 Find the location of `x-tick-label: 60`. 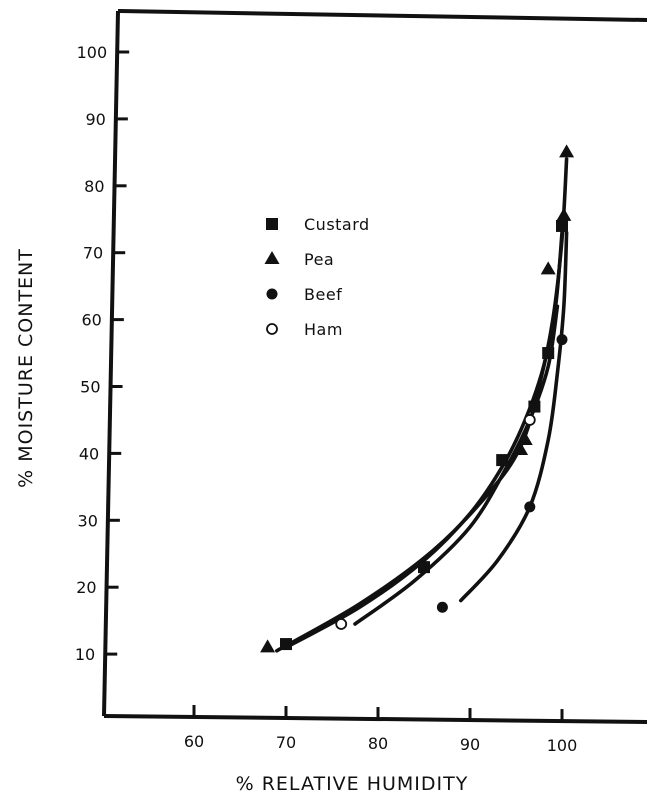

x-tick-label: 60 is located at coordinates (194, 741).